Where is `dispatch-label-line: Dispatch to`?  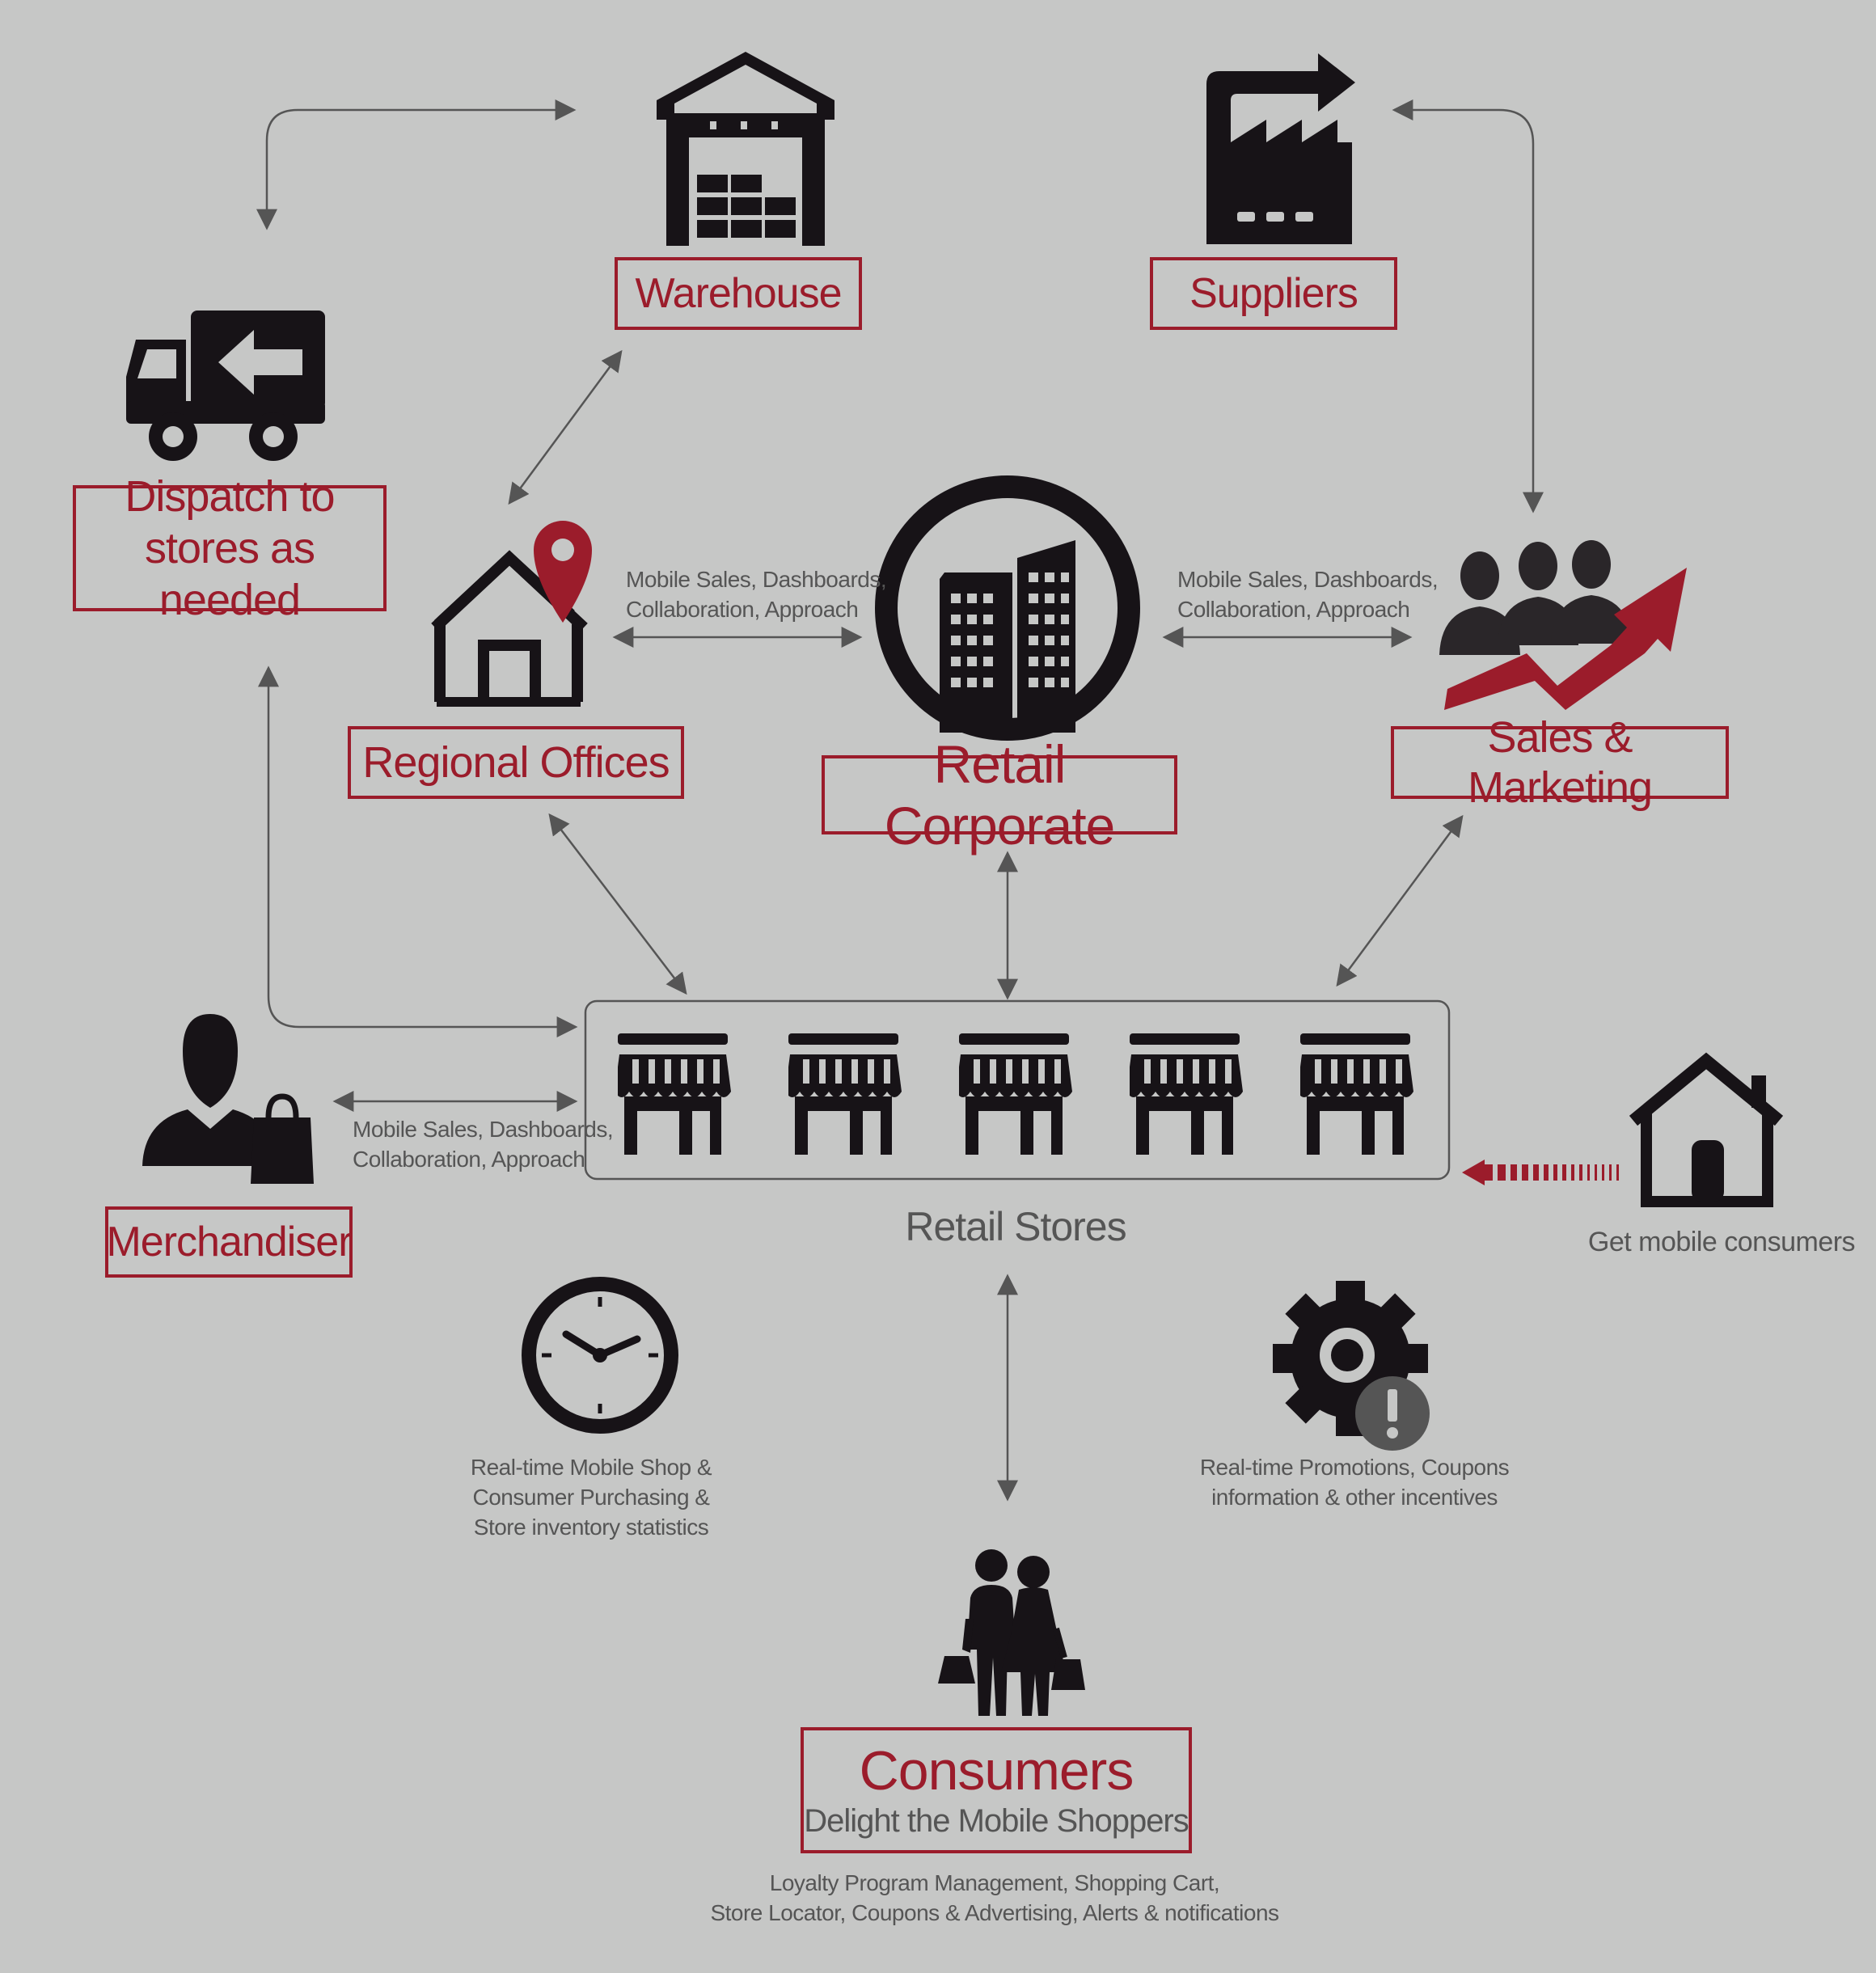 dispatch-label-line: Dispatch to is located at coordinates (230, 497).